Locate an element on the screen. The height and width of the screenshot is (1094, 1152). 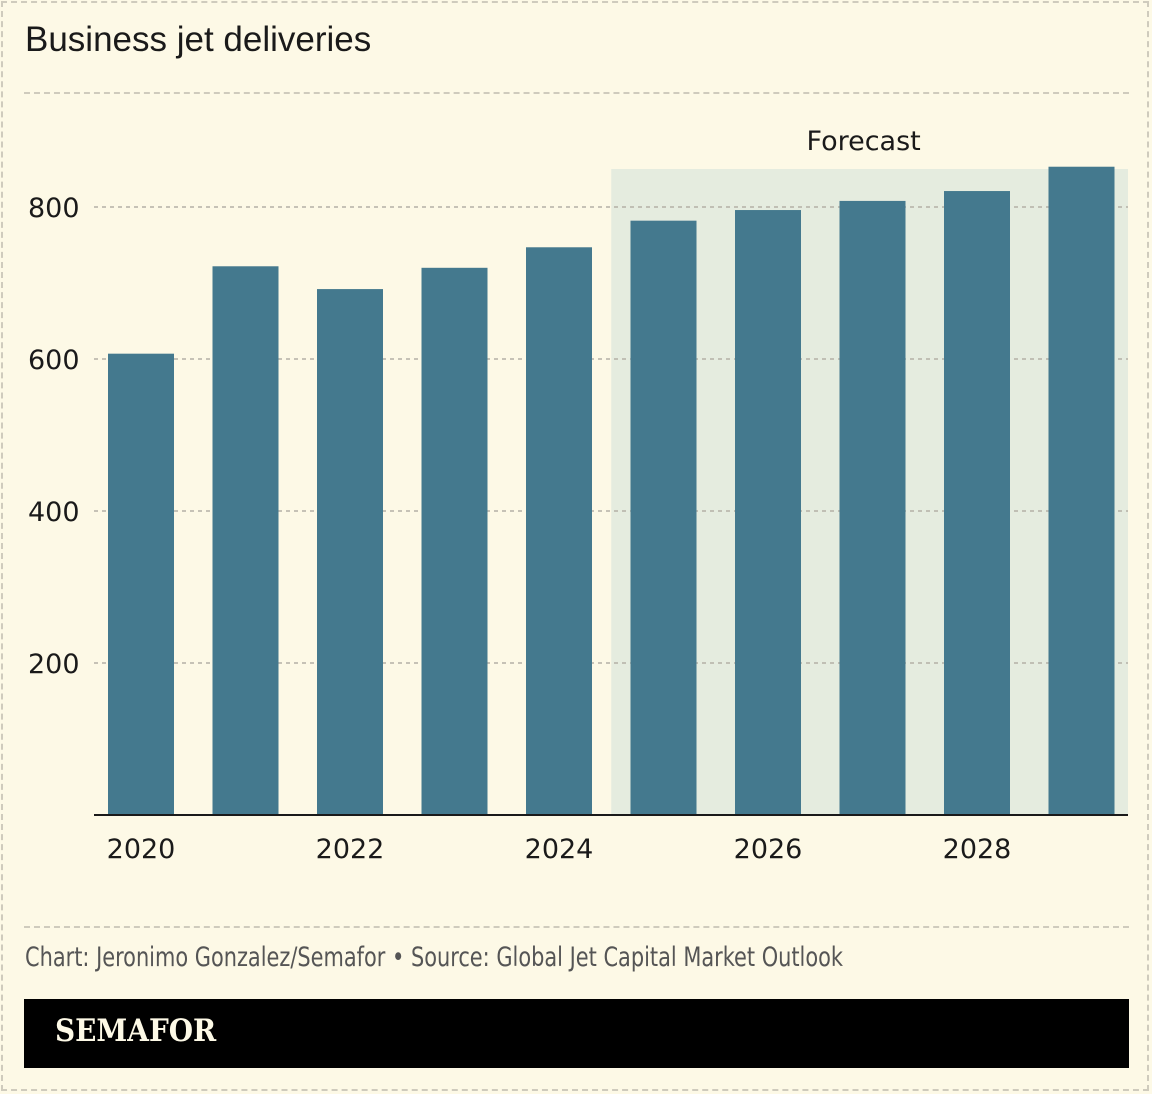
bar-2027 is located at coordinates (872, 508).